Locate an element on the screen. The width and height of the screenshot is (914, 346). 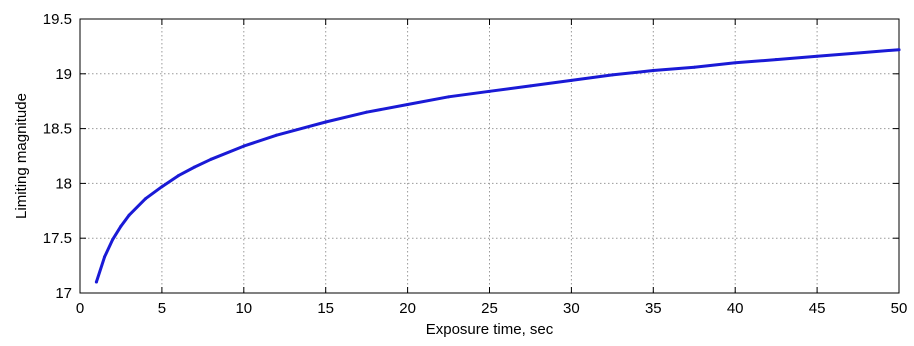
x-tick-label: 35 is located at coordinates (653, 308).